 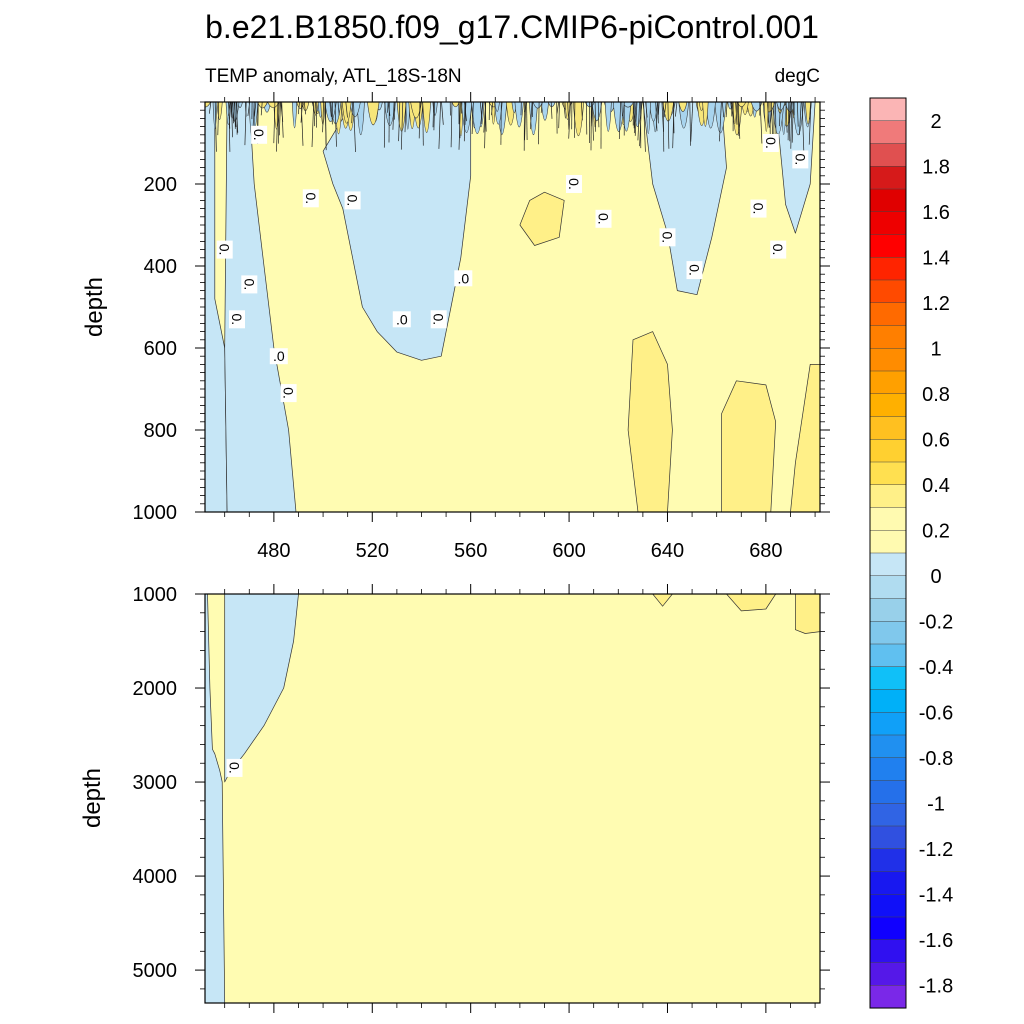 I want to click on colorbar-label: -1.6, so click(x=936, y=941).